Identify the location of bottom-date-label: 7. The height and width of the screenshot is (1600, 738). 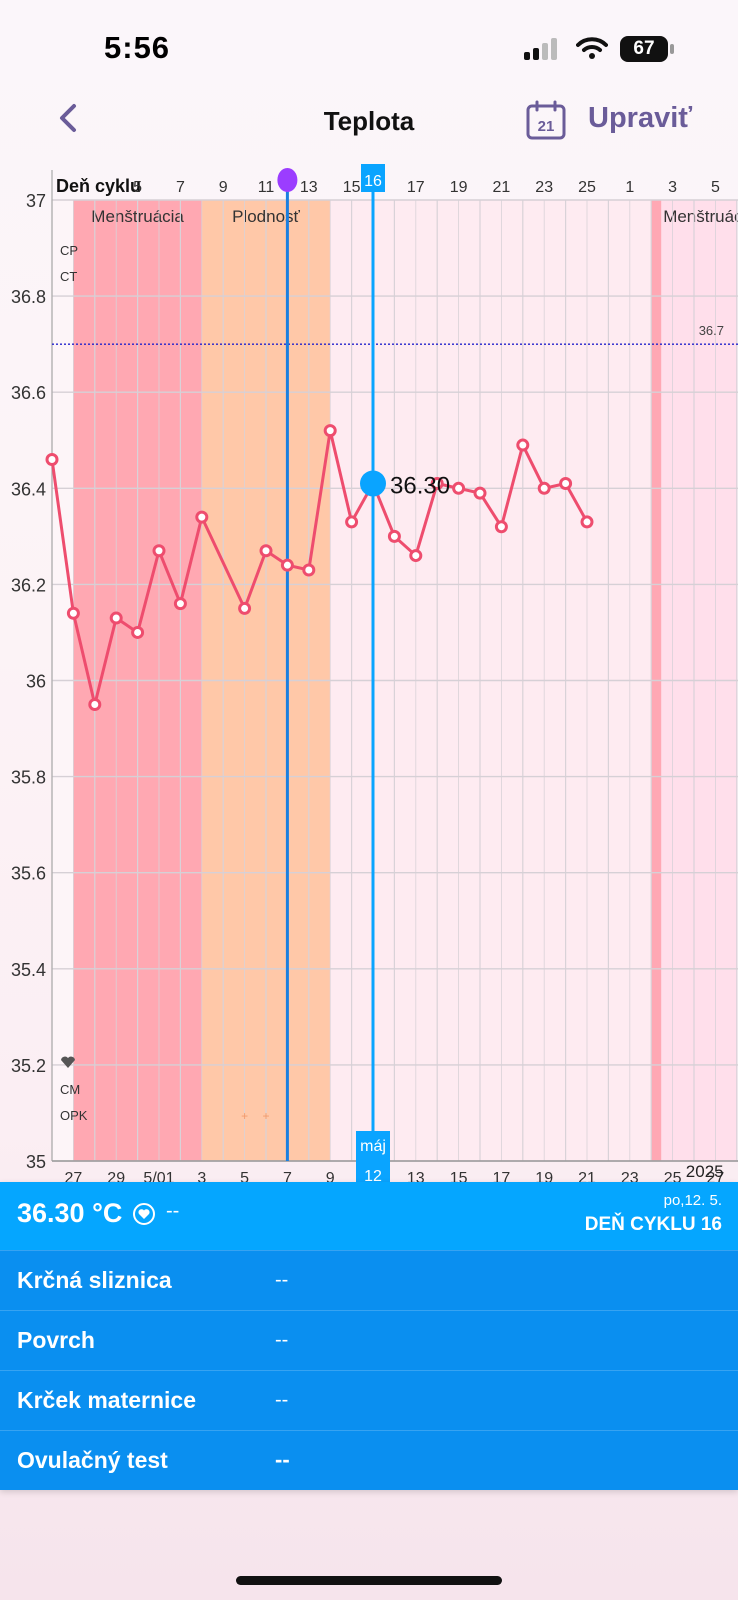
(287, 1176).